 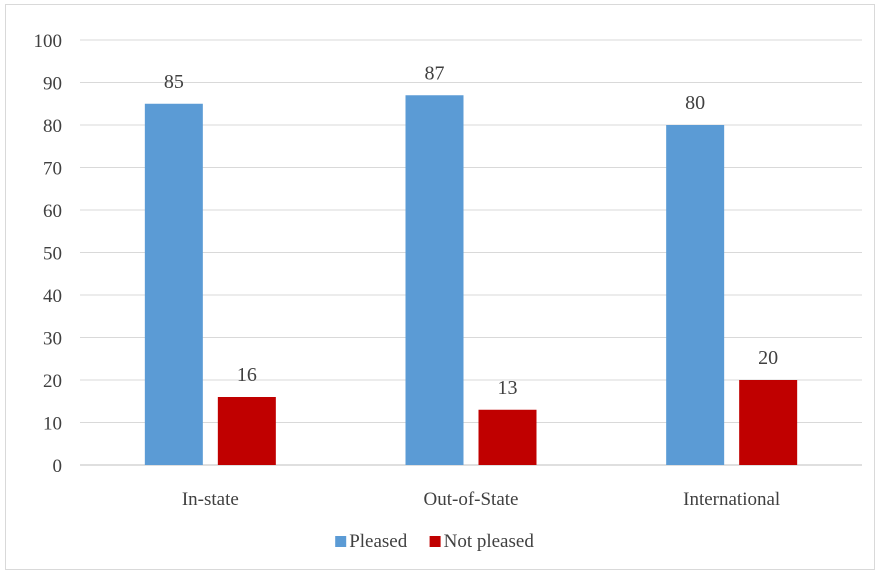 What do you see at coordinates (508, 388) in the screenshot?
I see `data-label-not-pleased: 13` at bounding box center [508, 388].